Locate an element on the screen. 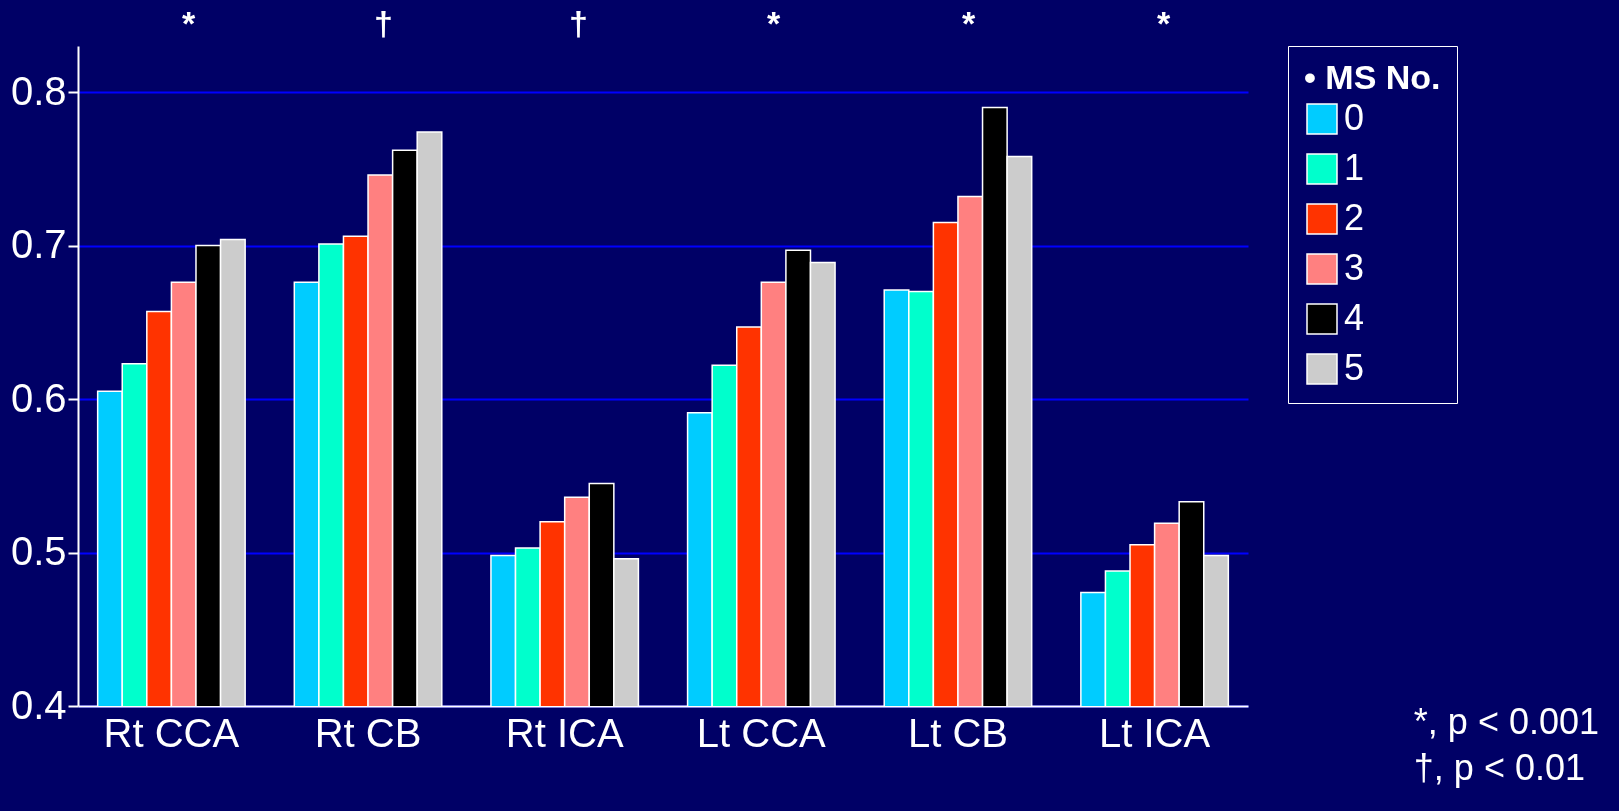 The width and height of the screenshot is (1619, 811). legend-title: • MS No. is located at coordinates (1372, 77).